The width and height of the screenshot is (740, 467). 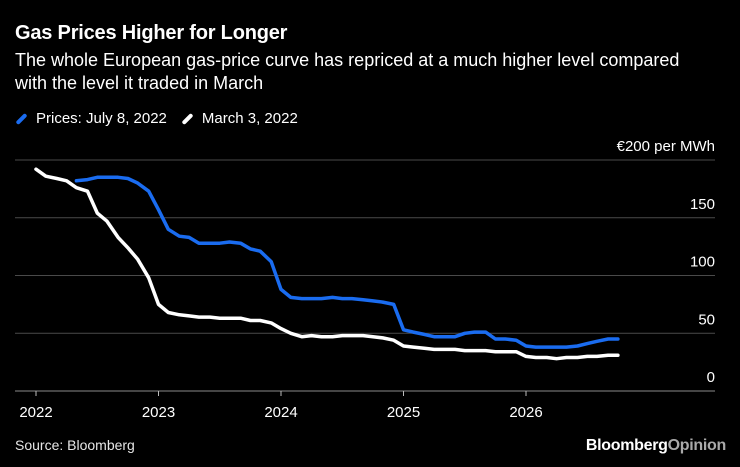 What do you see at coordinates (75, 445) in the screenshot?
I see `source-note: Source: Bloomberg` at bounding box center [75, 445].